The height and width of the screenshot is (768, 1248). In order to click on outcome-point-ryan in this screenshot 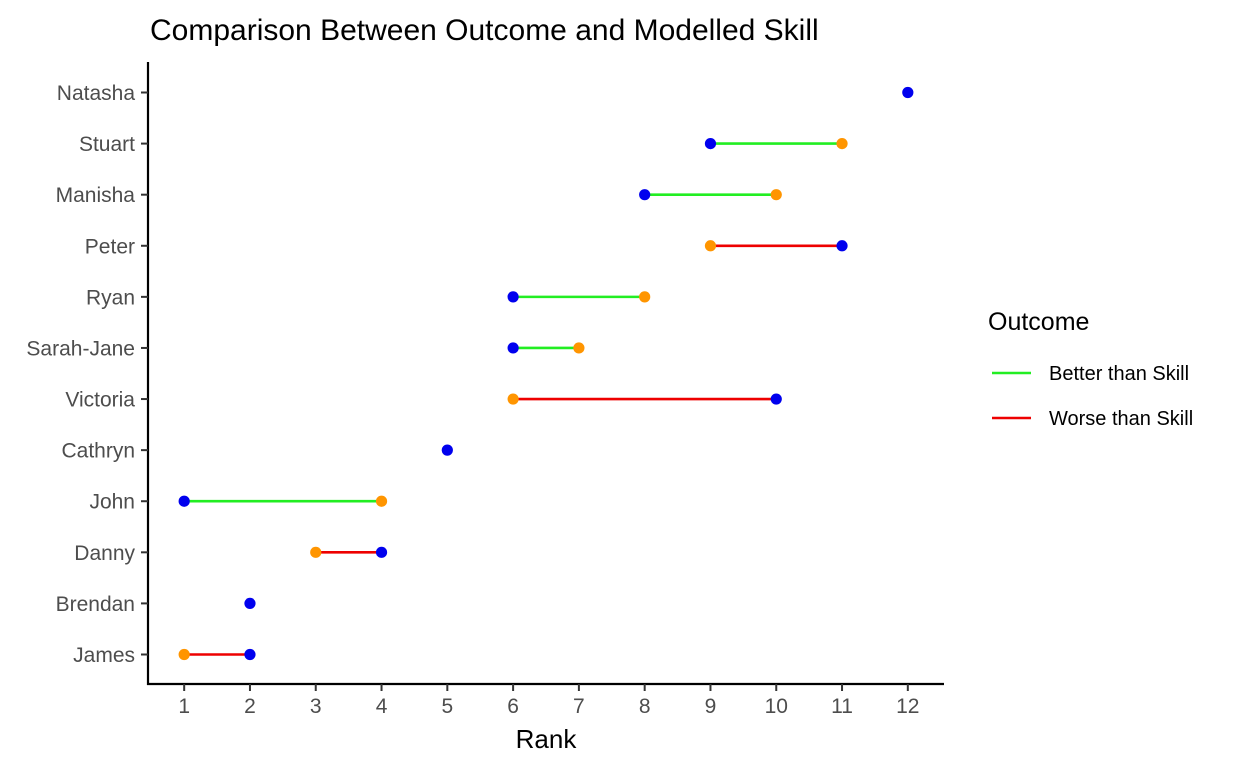, I will do `click(645, 297)`.